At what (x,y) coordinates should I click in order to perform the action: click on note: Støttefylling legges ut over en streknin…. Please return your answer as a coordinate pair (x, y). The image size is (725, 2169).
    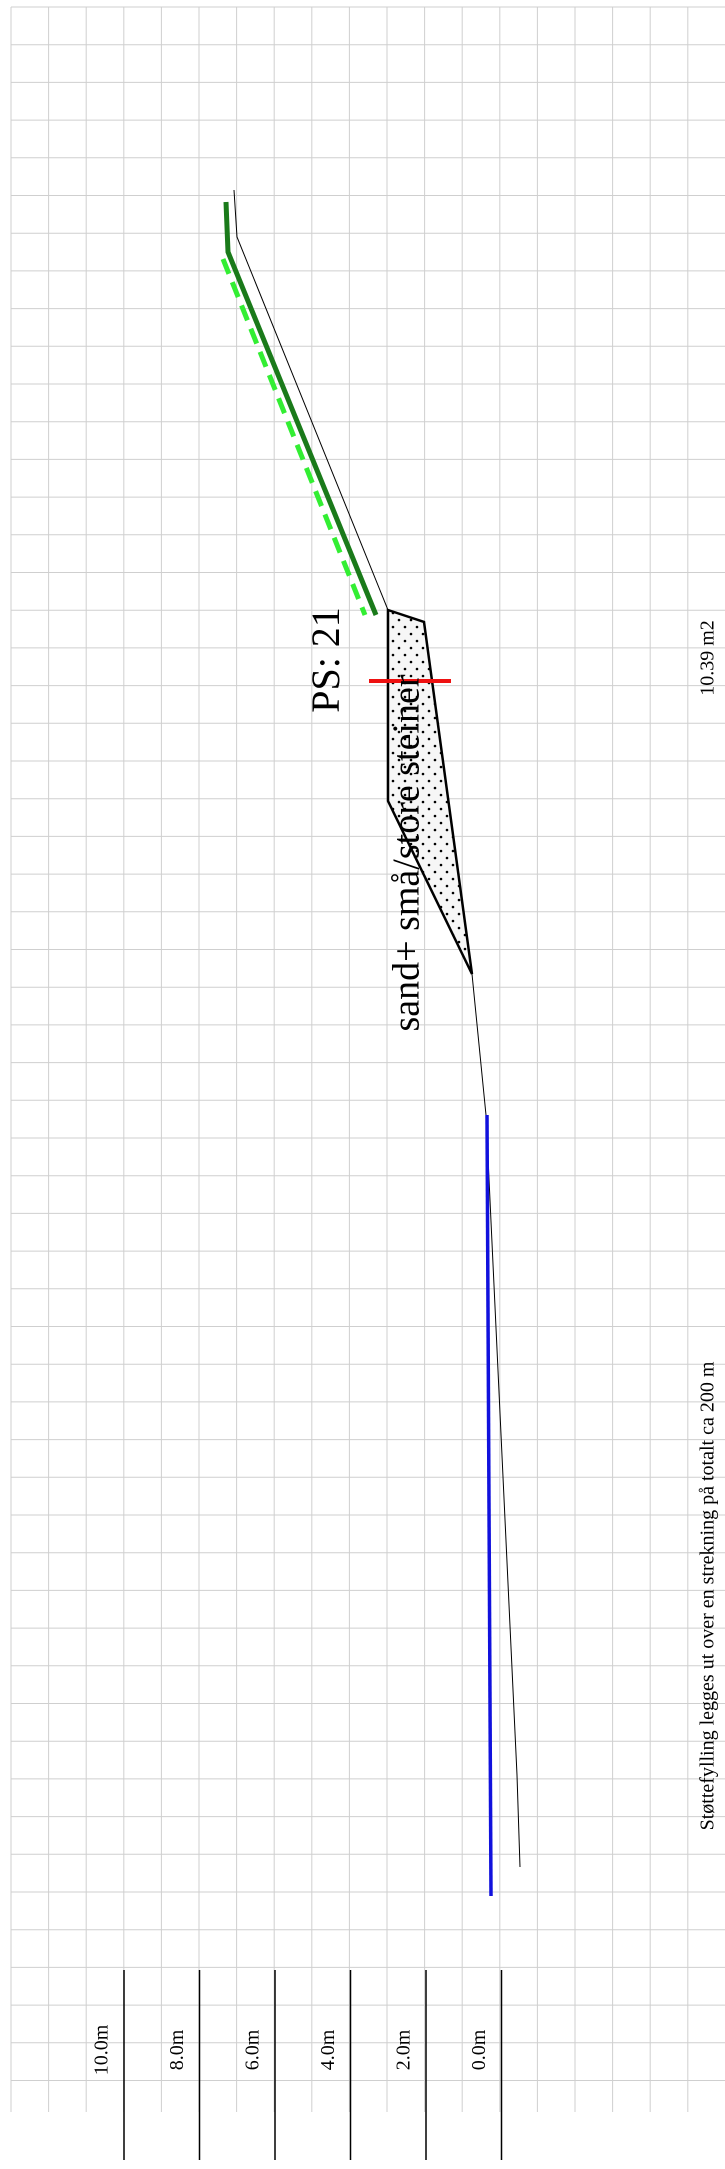
    Looking at the image, I should click on (708, 1595).